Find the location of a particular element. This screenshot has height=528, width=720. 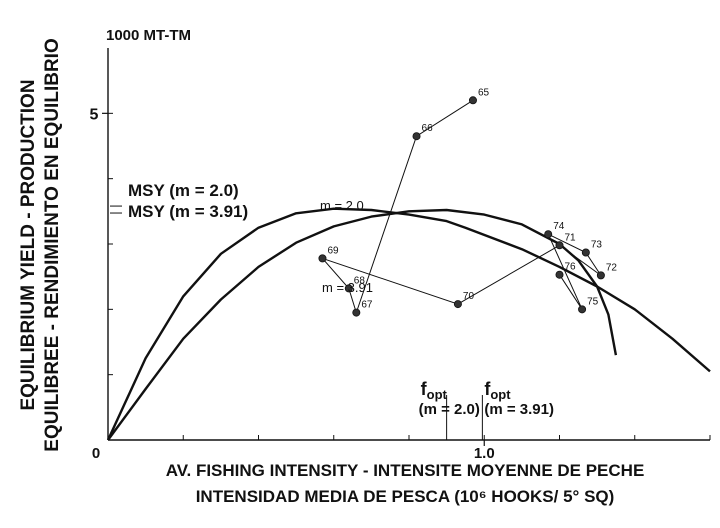

curve-label: m = 3.91 is located at coordinates (347, 287).